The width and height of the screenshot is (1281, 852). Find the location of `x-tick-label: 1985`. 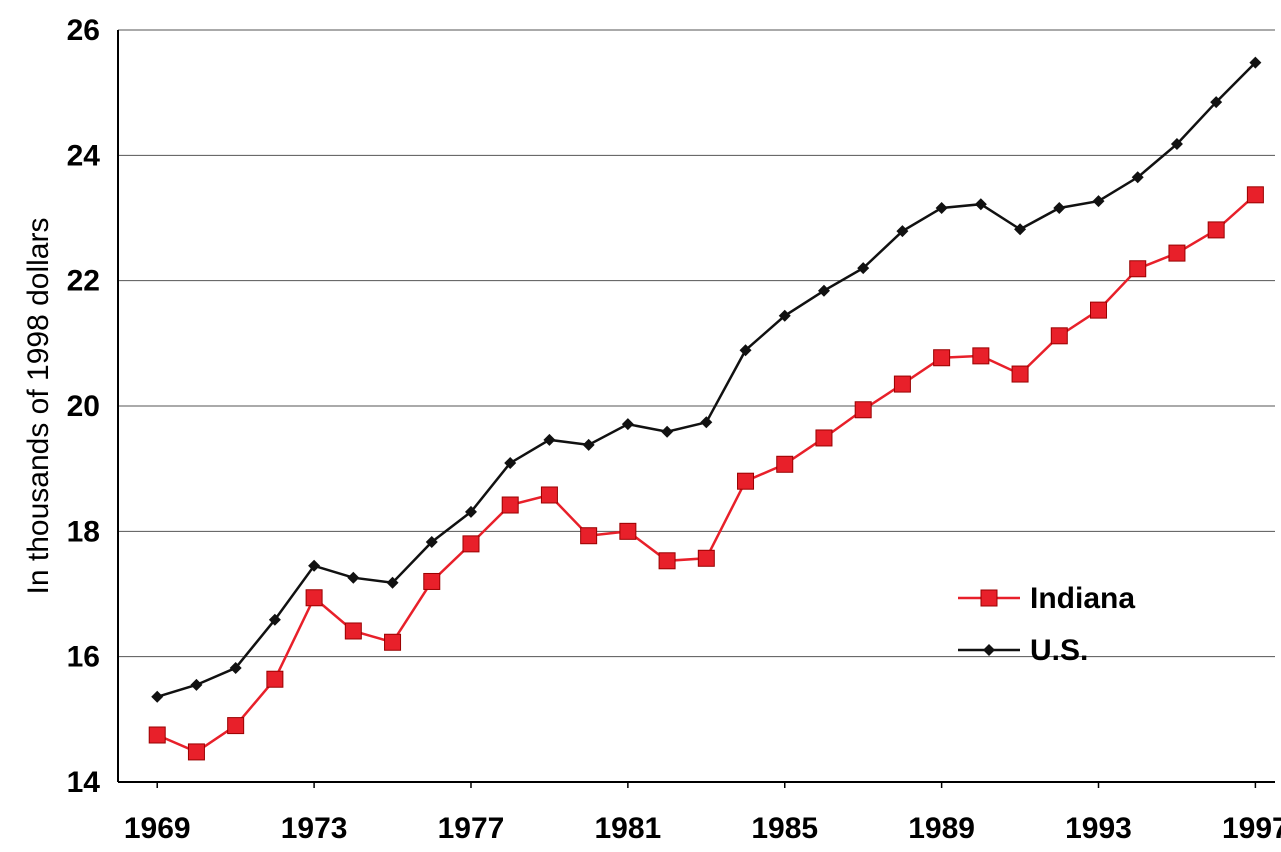

x-tick-label: 1985 is located at coordinates (784, 828).